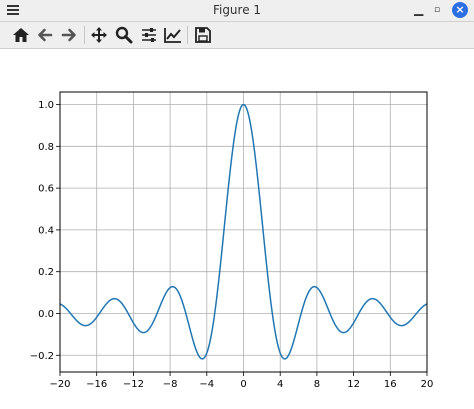 The width and height of the screenshot is (474, 409). What do you see at coordinates (59, 384) in the screenshot?
I see `x-tick-label: −20` at bounding box center [59, 384].